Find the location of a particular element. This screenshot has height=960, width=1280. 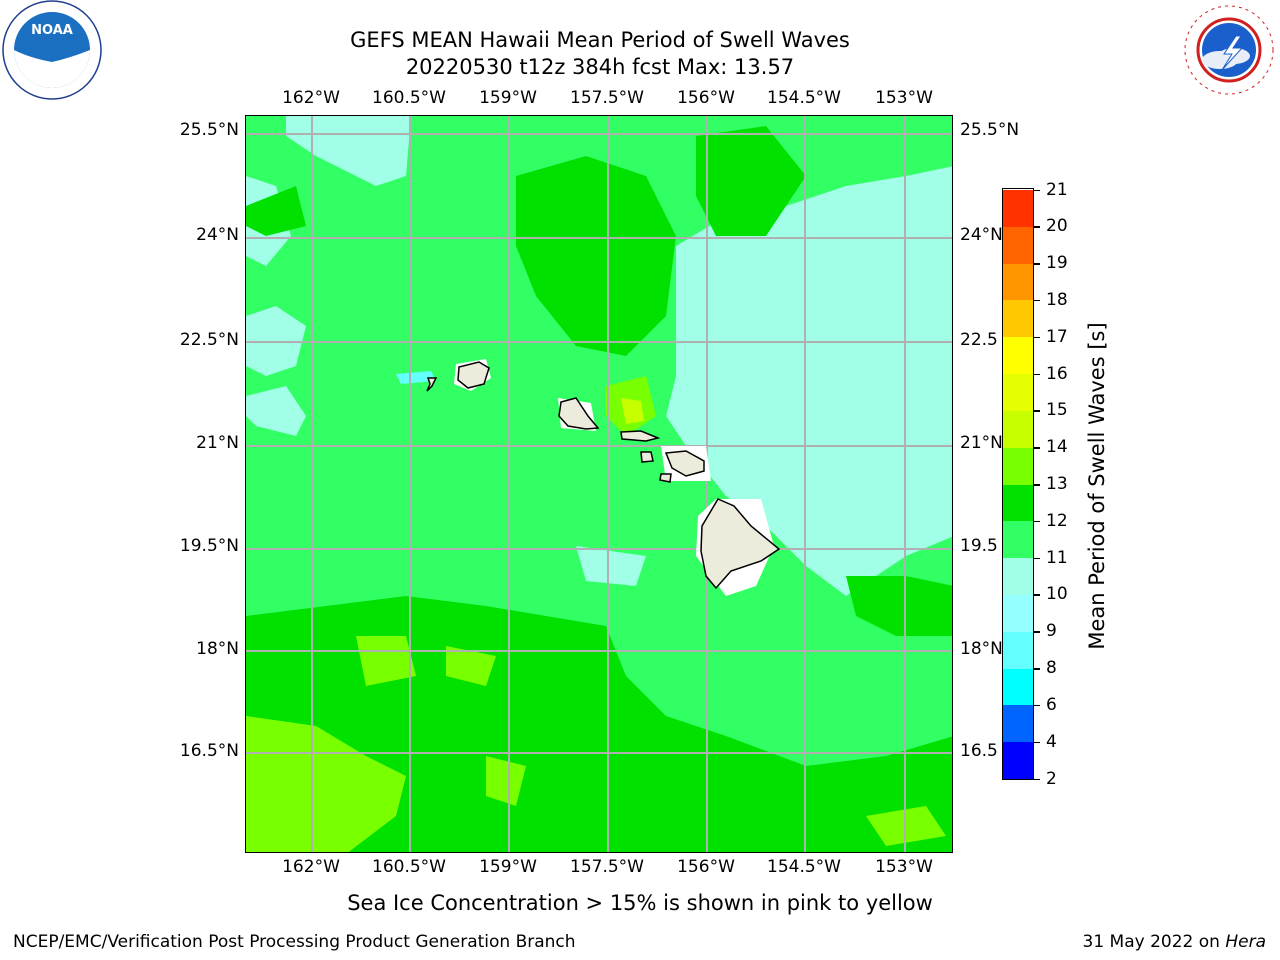

lanai-island is located at coordinates (647, 457).